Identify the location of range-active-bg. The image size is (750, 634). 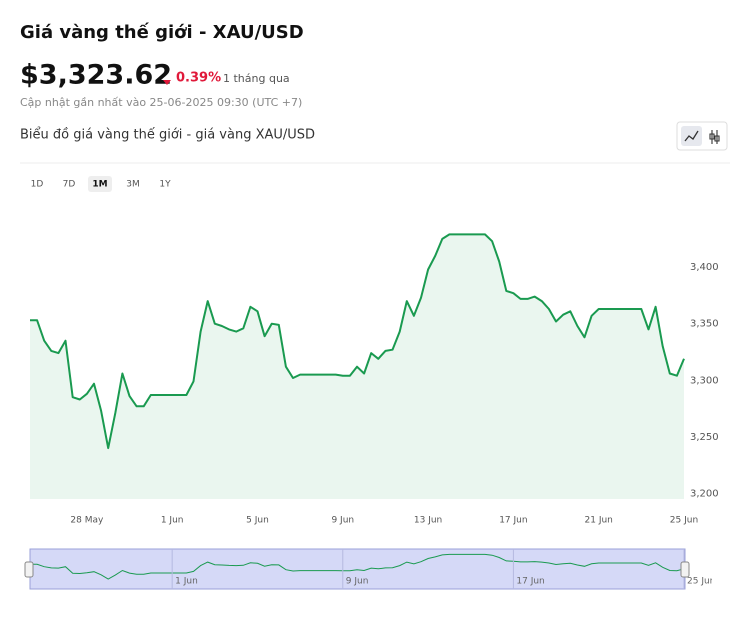
(100, 184).